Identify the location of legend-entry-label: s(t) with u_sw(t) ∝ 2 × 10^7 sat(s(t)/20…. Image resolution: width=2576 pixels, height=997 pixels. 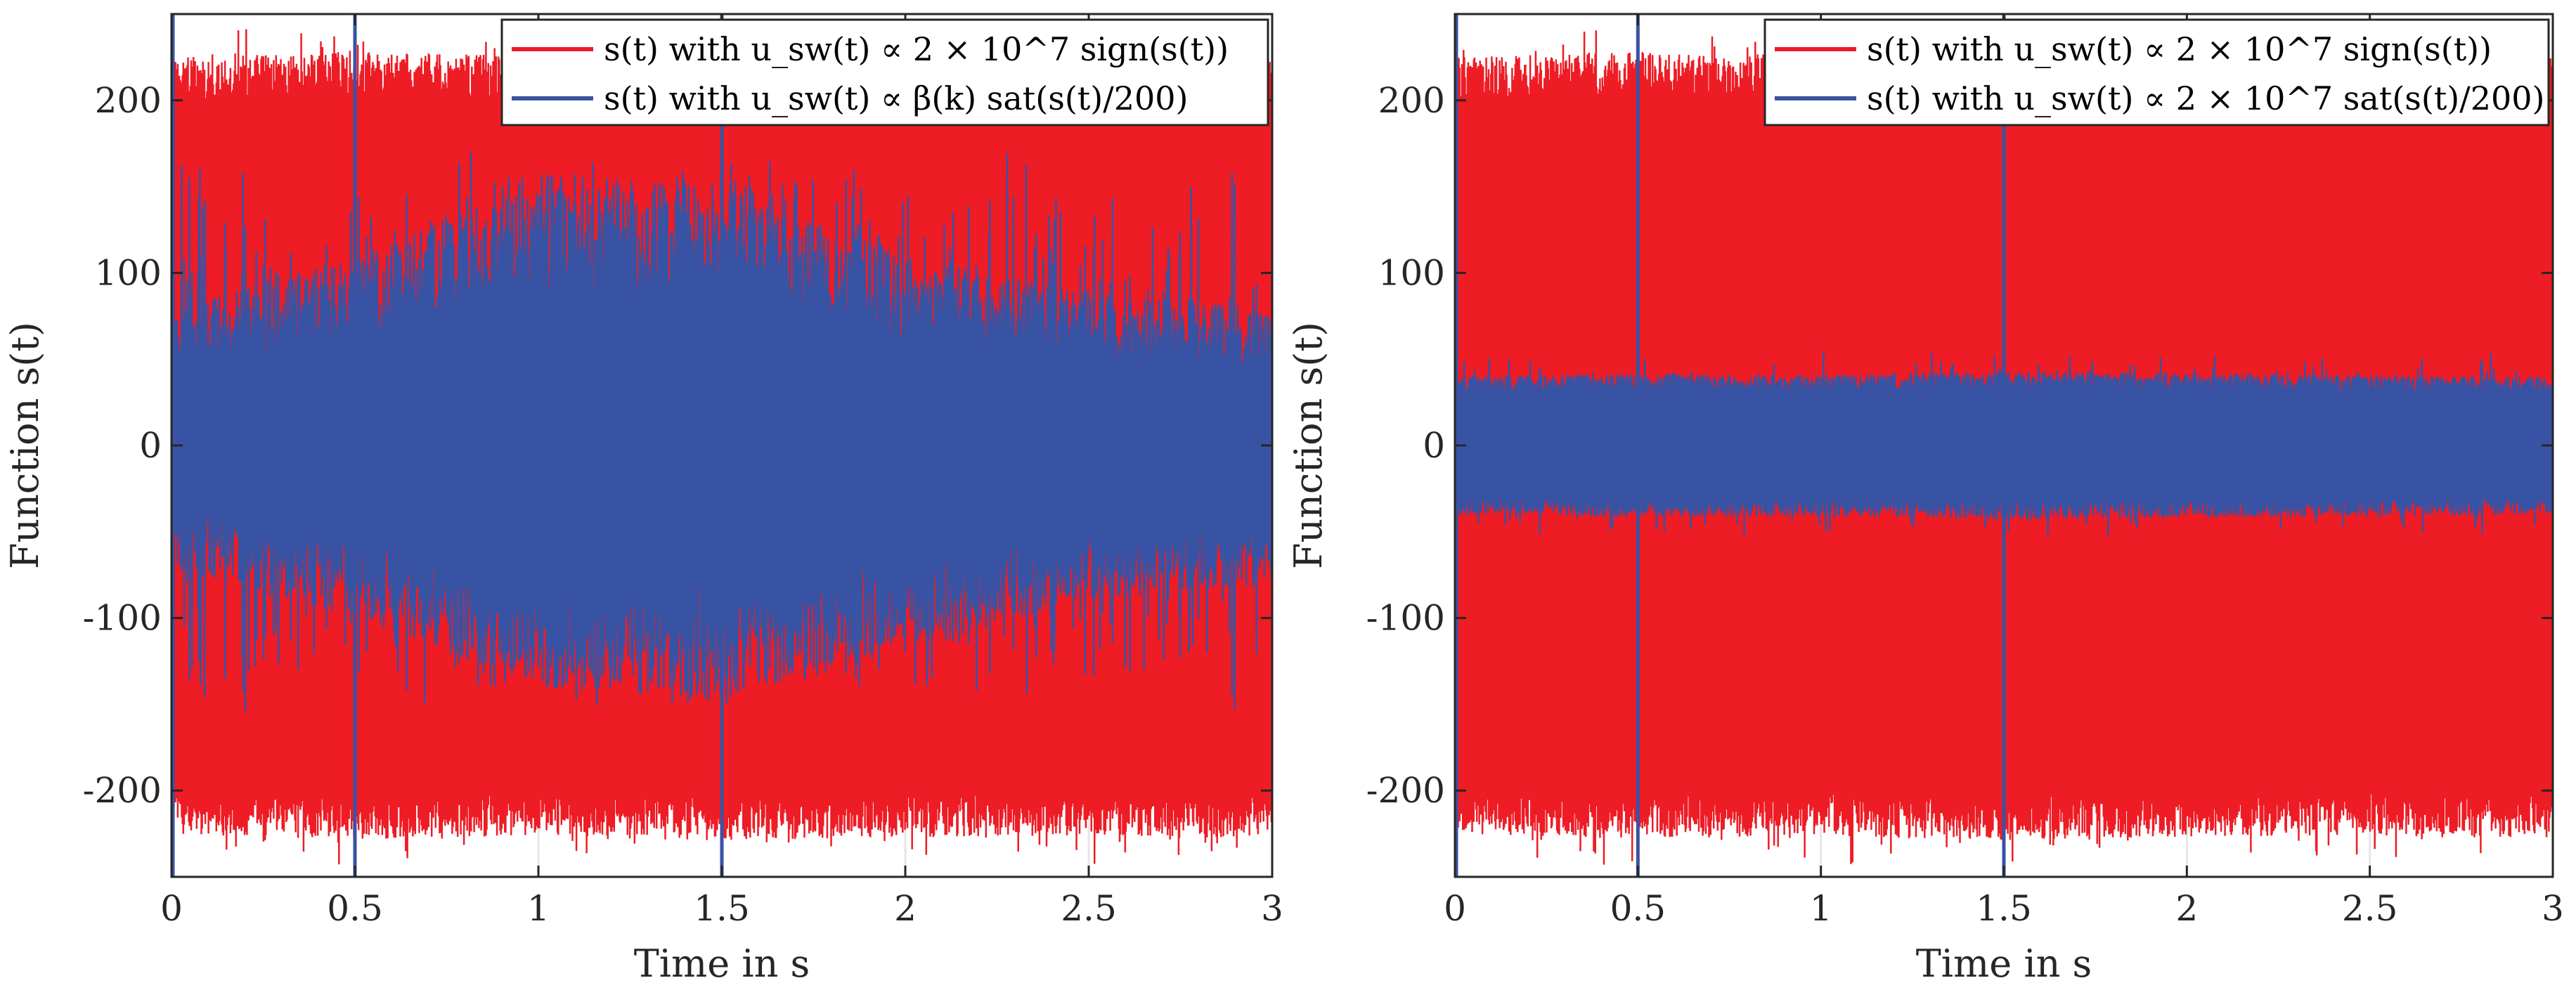
(2206, 98).